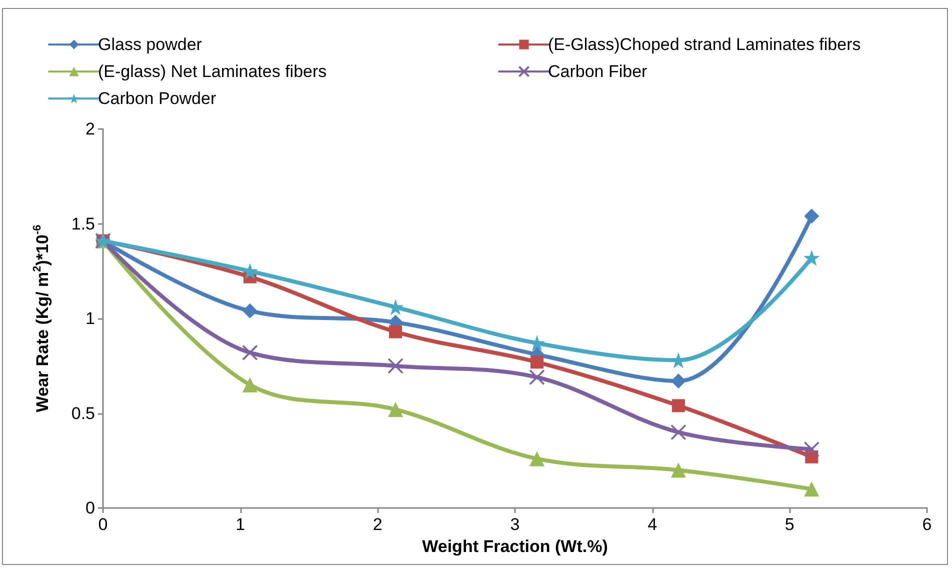 Image resolution: width=952 pixels, height=569 pixels. What do you see at coordinates (515, 546) in the screenshot?
I see `x-axis-title: Weight Fraction (Wt.%)` at bounding box center [515, 546].